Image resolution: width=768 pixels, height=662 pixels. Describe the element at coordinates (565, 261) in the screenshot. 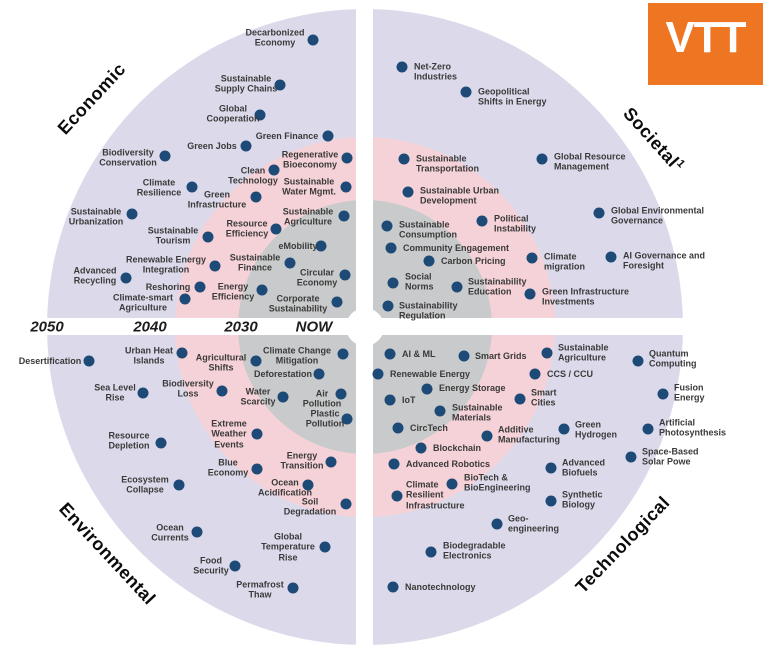

I see `trend-label-societal: Climate migration` at that location.